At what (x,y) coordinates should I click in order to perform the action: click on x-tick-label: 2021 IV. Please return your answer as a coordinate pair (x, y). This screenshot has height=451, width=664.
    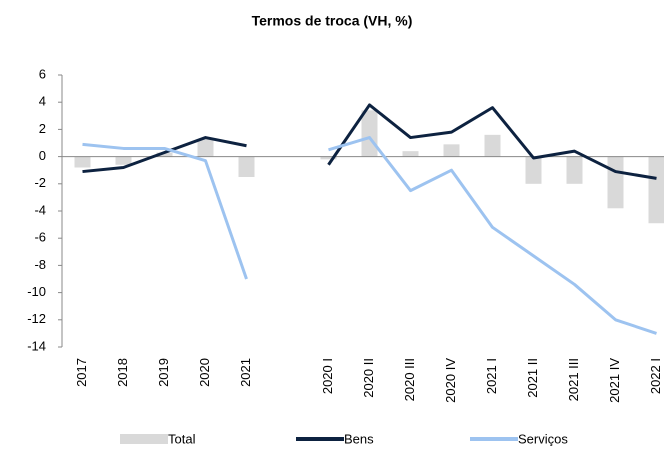
    Looking at the image, I should click on (614, 380).